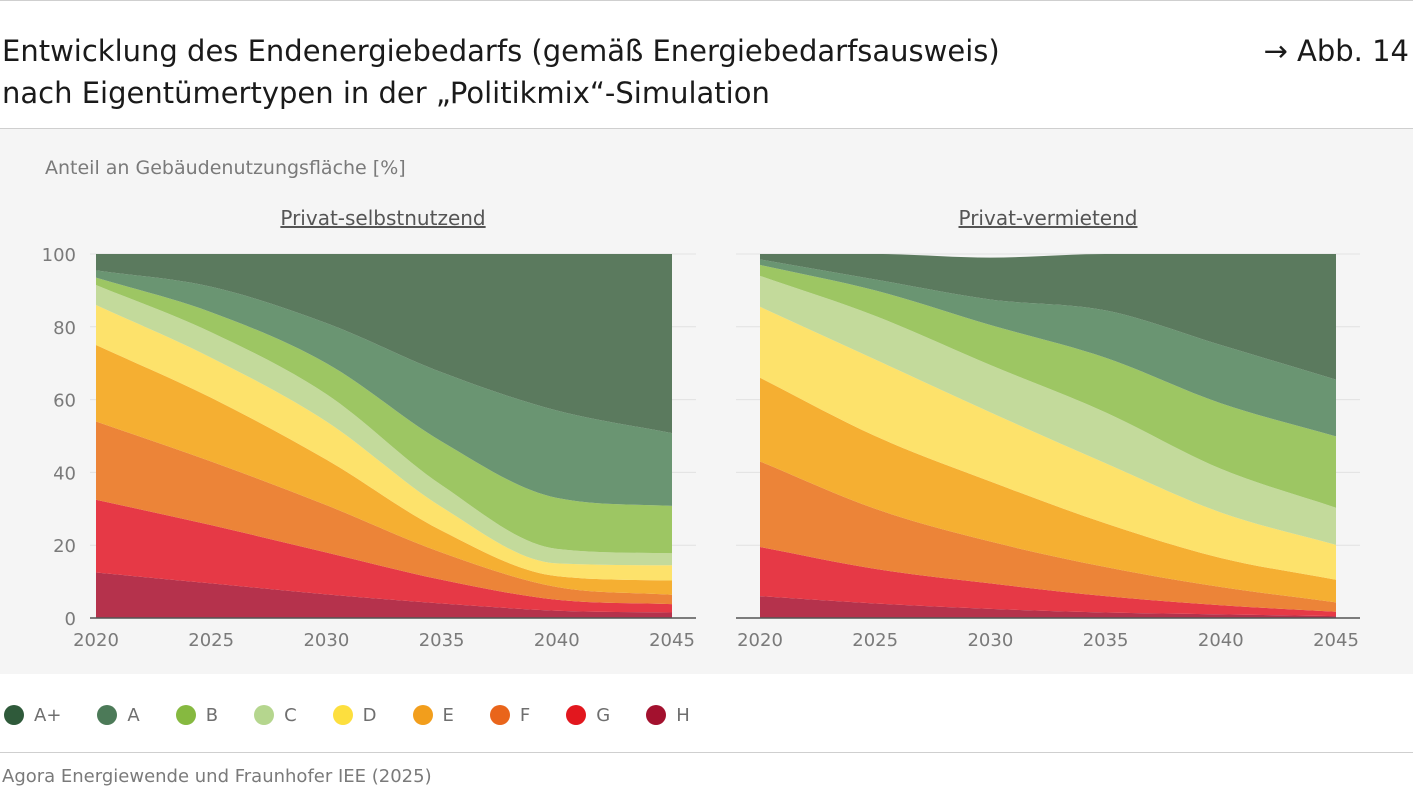  I want to click on y-tick-label: 100, so click(59, 255).